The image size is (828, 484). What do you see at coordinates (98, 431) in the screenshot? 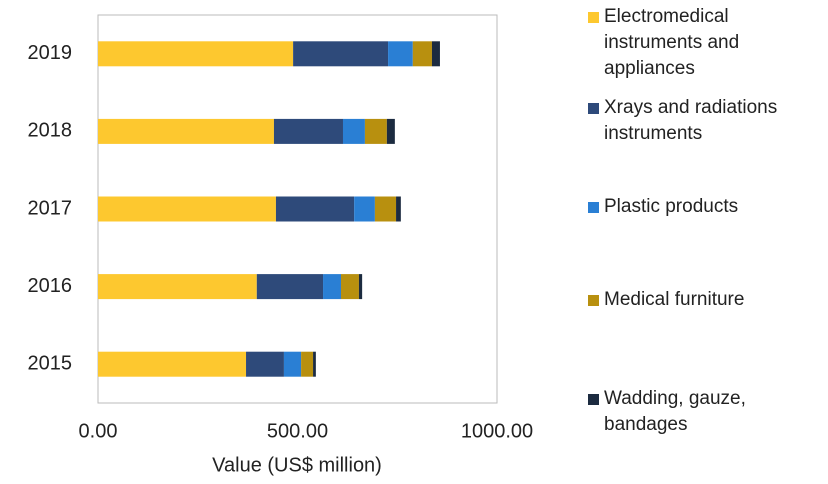
I see `x-tick-label: 0.00` at bounding box center [98, 431].